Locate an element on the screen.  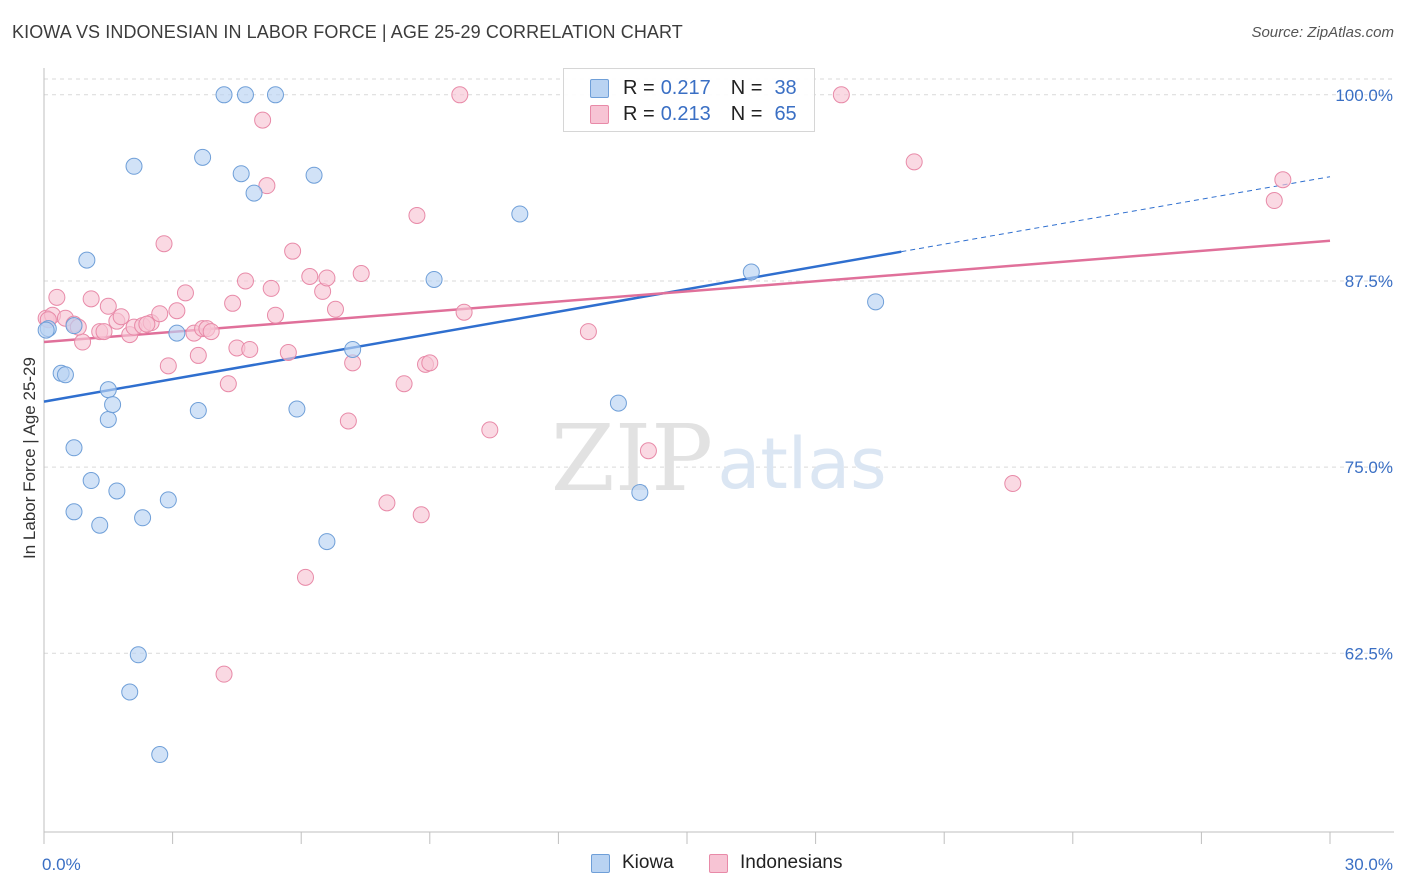
kiowa-trendline is located at coordinates (472, 326).